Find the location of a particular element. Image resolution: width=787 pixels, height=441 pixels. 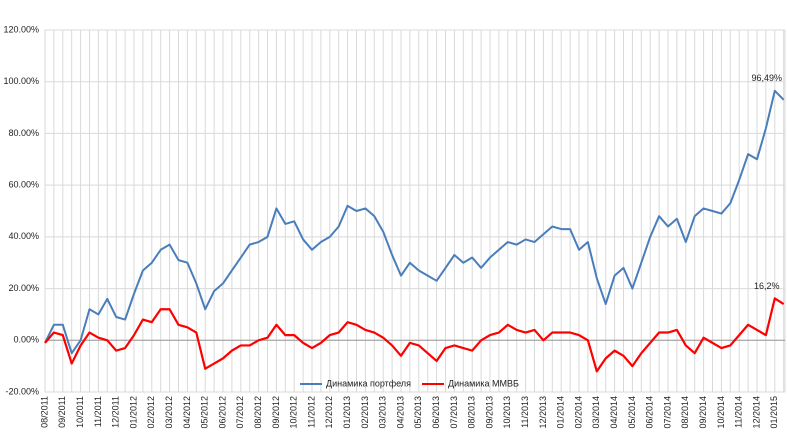

x-tick-label: 05/2012 is located at coordinates (205, 412).